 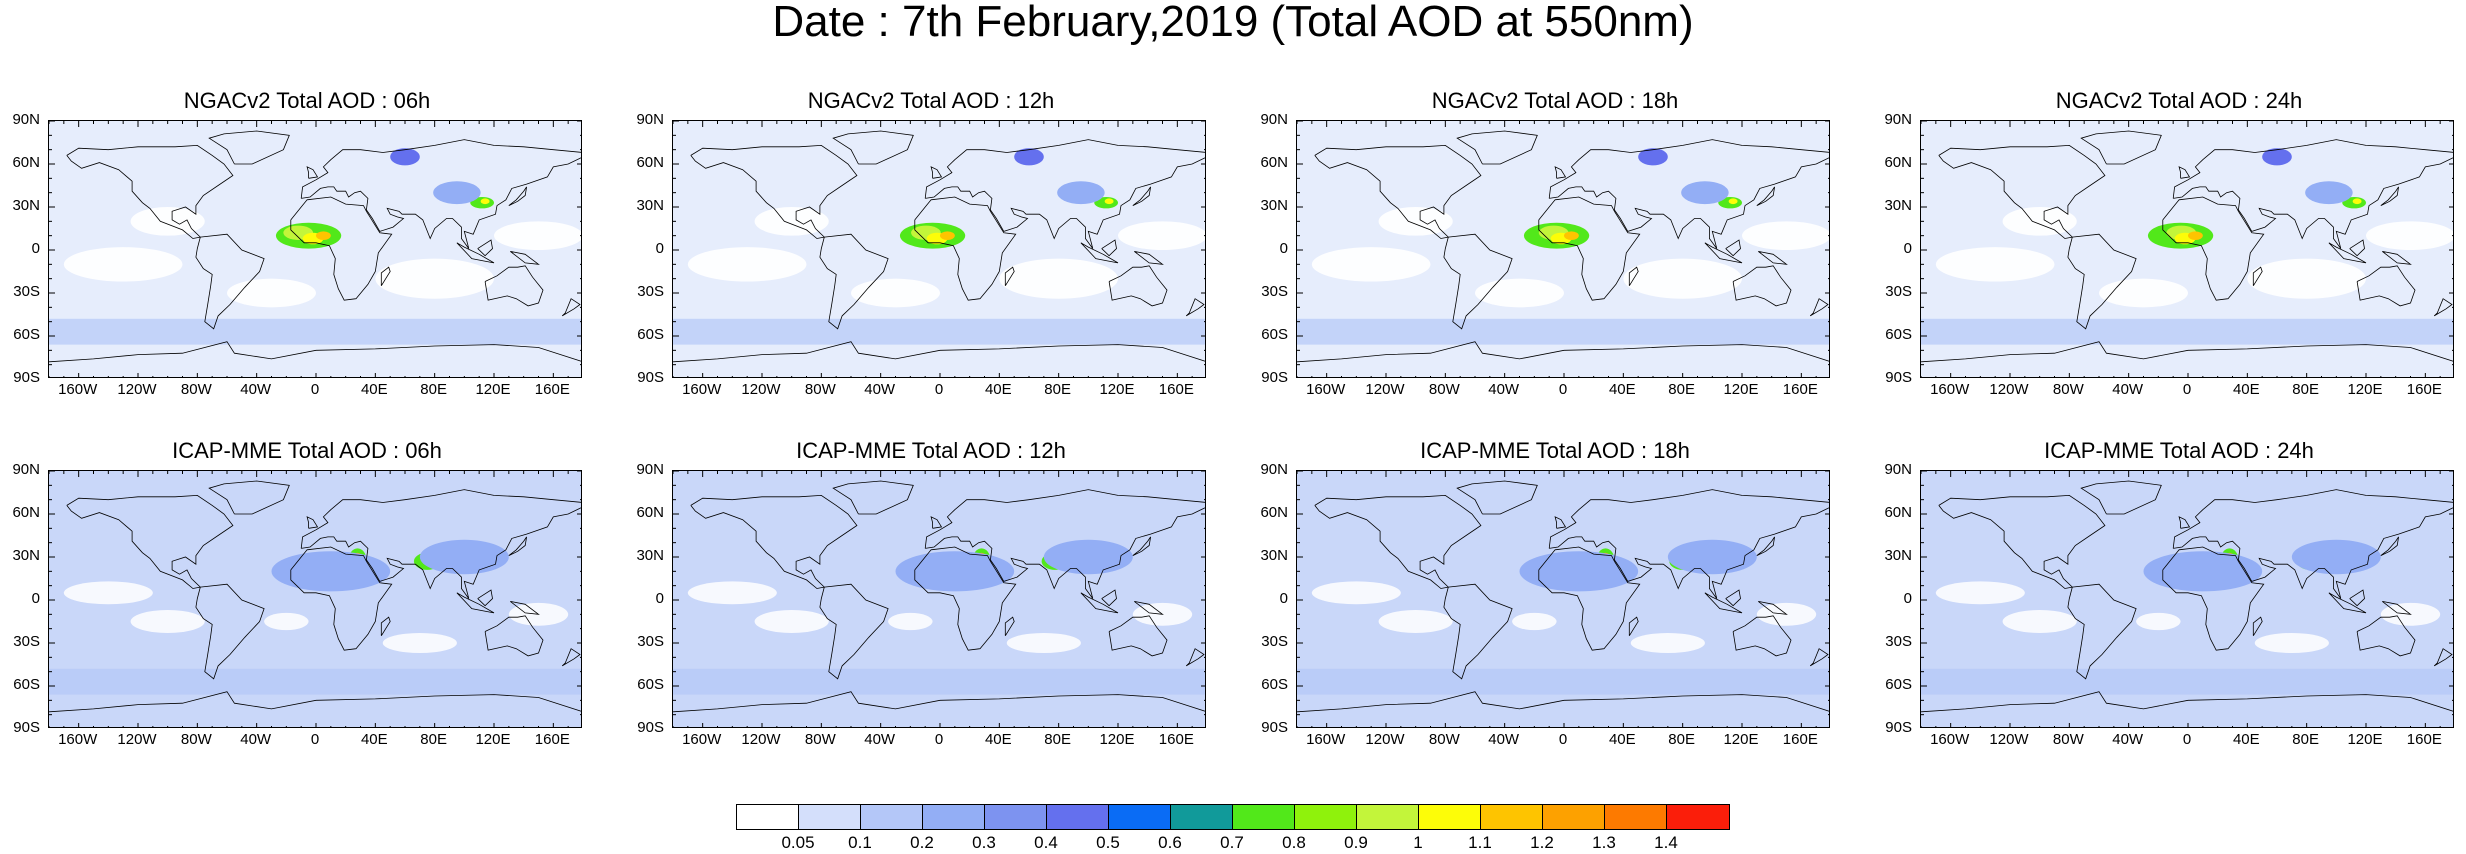 I want to click on colorbar-label: 1.4, so click(x=1666, y=842).